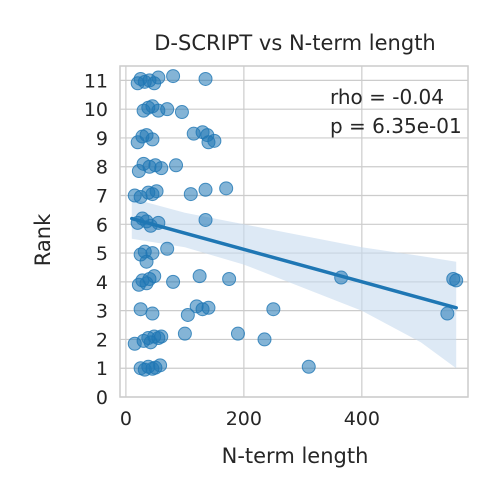 This screenshot has width=500, height=500. What do you see at coordinates (362, 419) in the screenshot?
I see `x-tick-label: 400` at bounding box center [362, 419].